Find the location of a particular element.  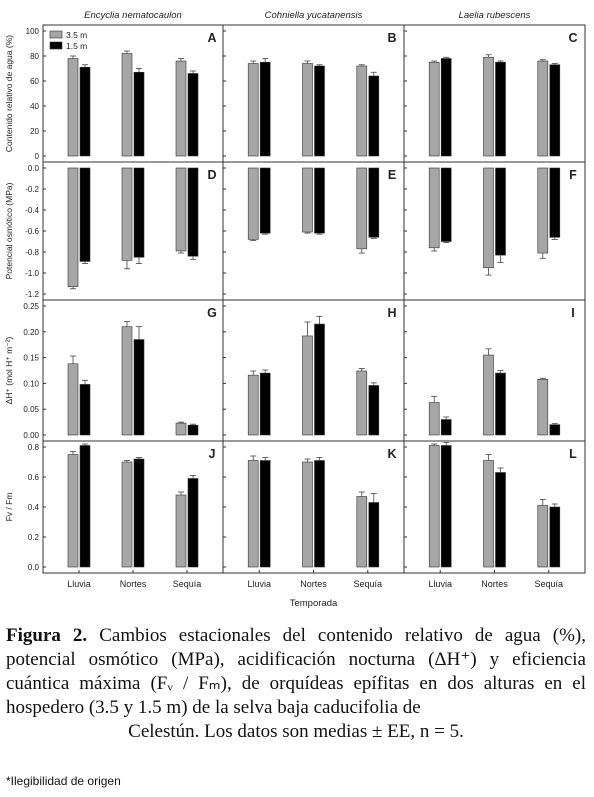

bar-K-1-5m-sequa is located at coordinates (374, 535).